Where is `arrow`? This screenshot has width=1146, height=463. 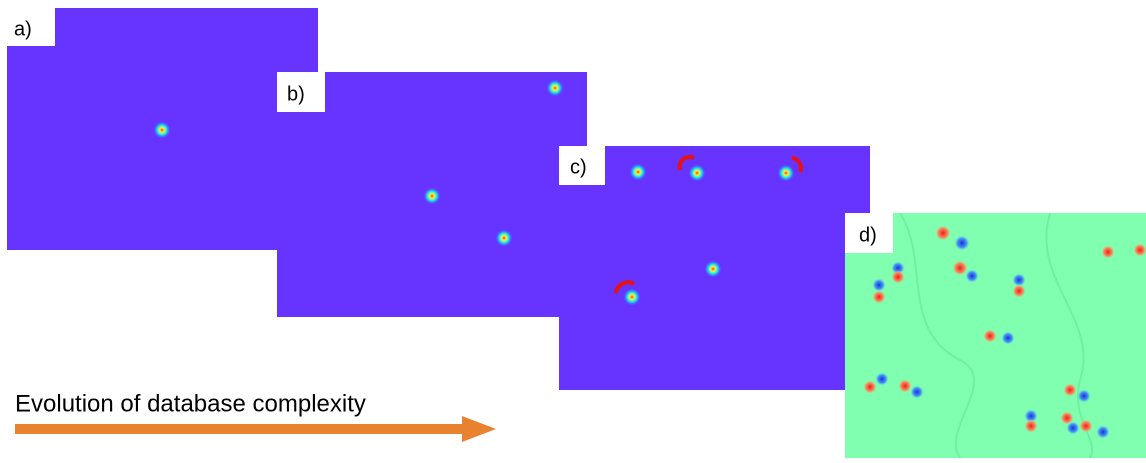
arrow is located at coordinates (255, 429).